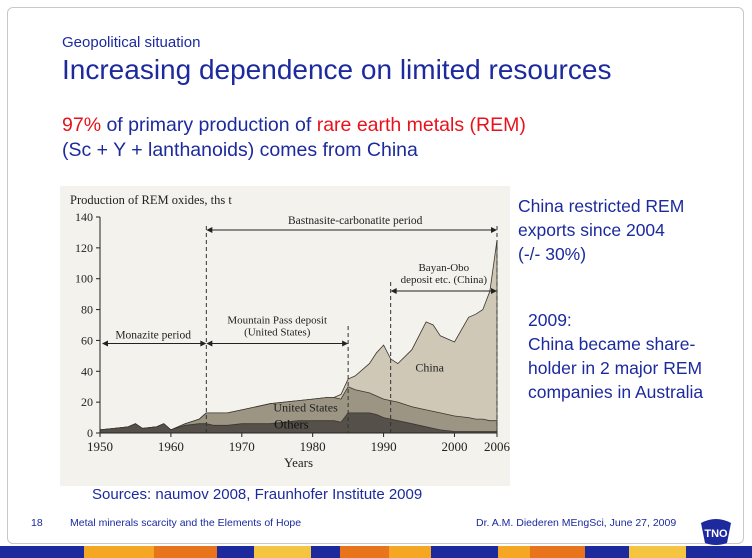 This screenshot has height=558, width=752. Describe the element at coordinates (305, 407) in the screenshot. I see `area-label-united-states: United States` at that location.